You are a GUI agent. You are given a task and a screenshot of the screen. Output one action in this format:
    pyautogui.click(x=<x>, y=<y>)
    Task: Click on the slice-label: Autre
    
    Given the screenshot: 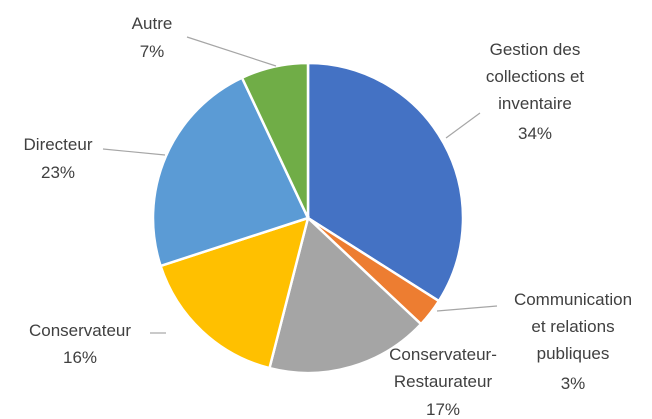 What is the action you would take?
    pyautogui.click(x=152, y=23)
    